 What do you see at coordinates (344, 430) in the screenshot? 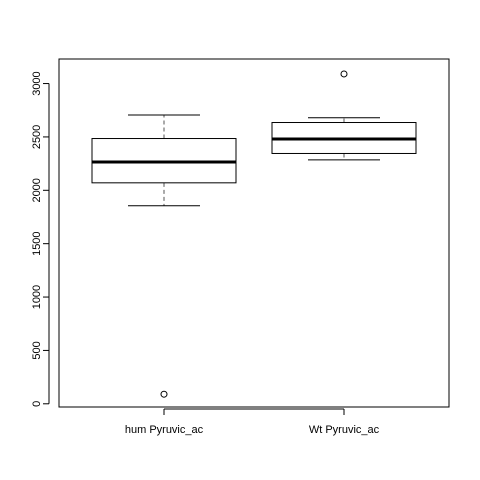
I see `x-tick-label: Wt Pyruvic_ac` at bounding box center [344, 430].